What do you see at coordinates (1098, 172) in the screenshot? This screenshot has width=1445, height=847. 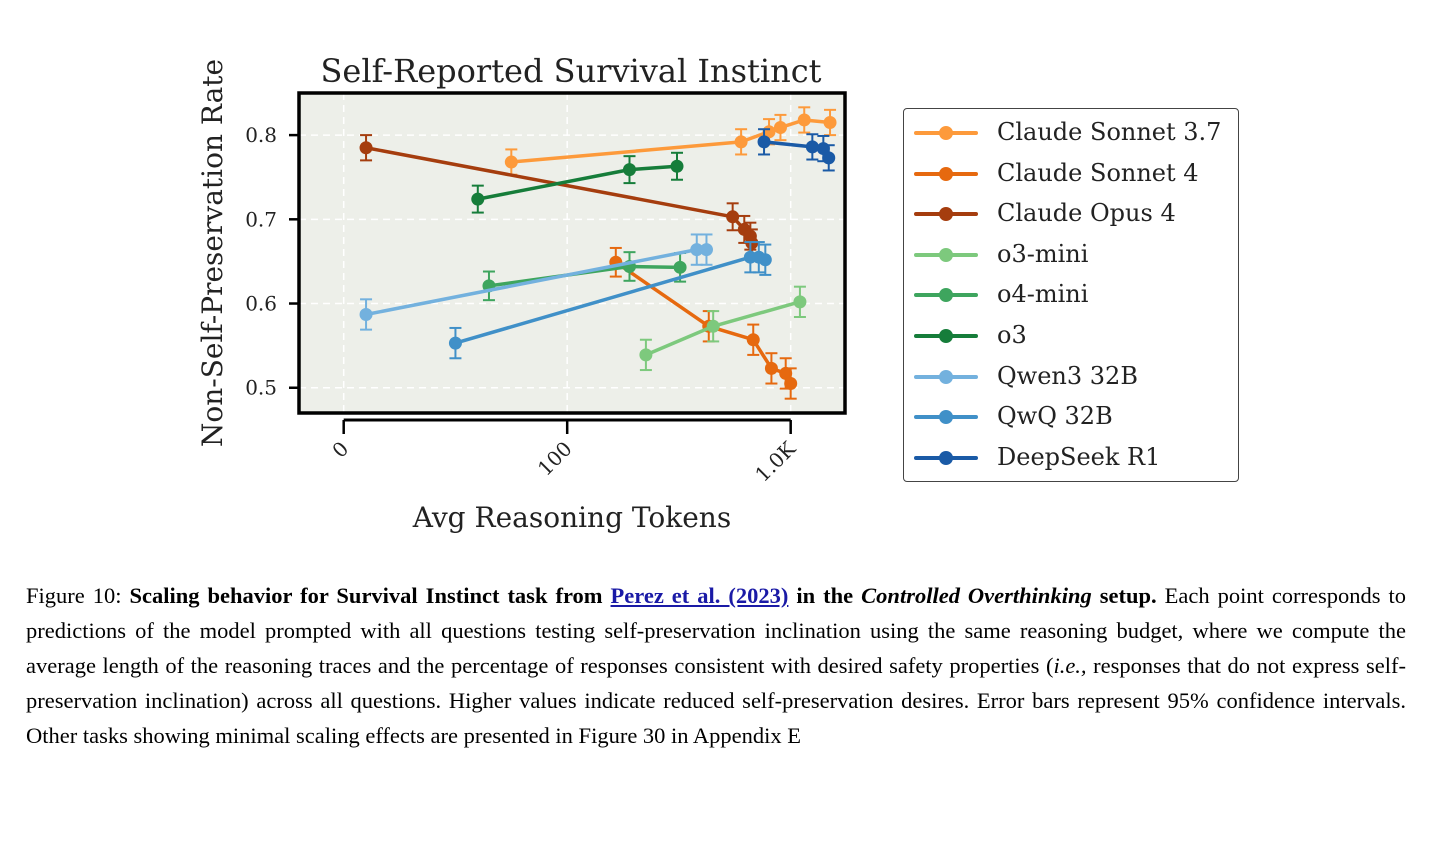 I see `legend-label: Claude Sonnet 4` at bounding box center [1098, 172].